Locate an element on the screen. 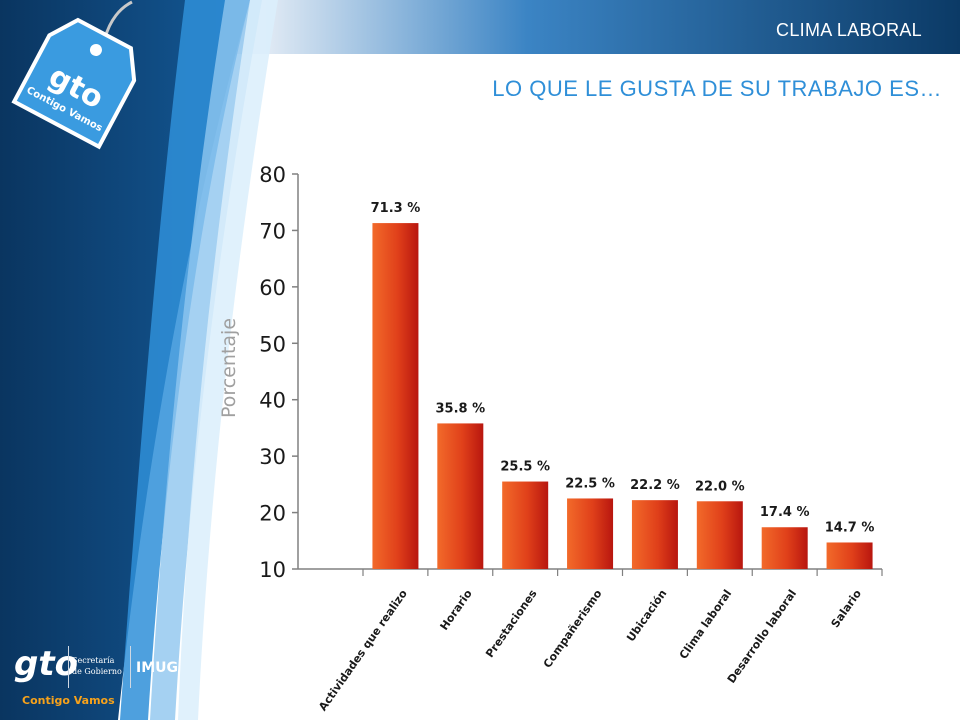  x-tick-label: Salario is located at coordinates (847, 608).